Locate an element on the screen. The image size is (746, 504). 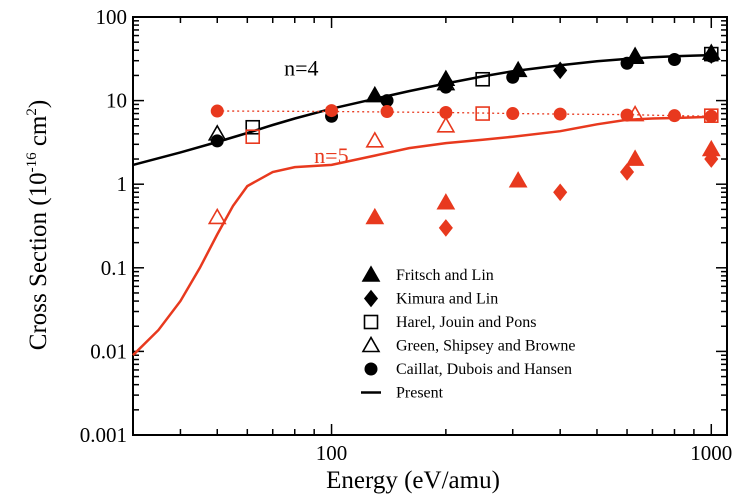
legend-label: Kimura and Lin is located at coordinates (447, 299).